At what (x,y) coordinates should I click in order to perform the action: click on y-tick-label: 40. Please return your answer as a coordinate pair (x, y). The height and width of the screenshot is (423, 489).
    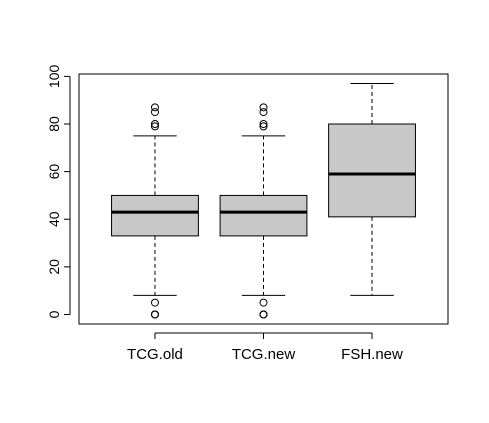
    Looking at the image, I should click on (54, 219).